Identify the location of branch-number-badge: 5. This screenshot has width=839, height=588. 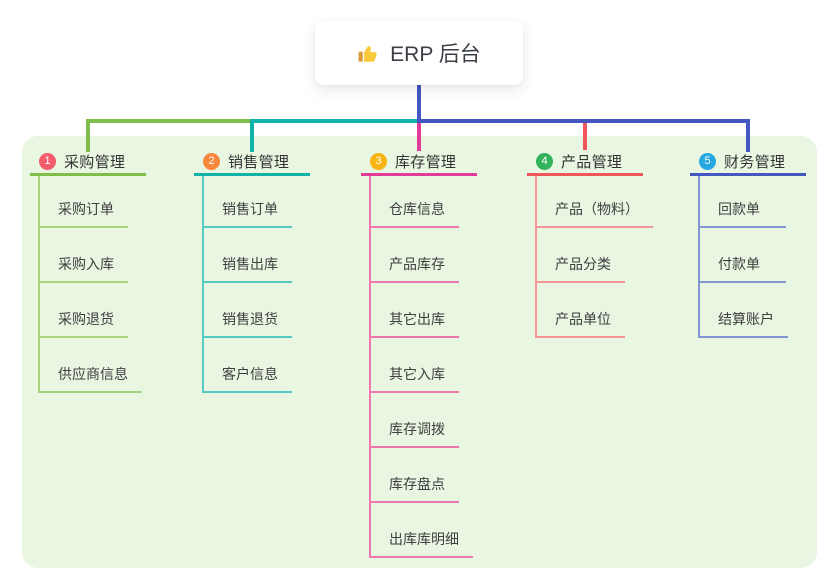
(707, 161).